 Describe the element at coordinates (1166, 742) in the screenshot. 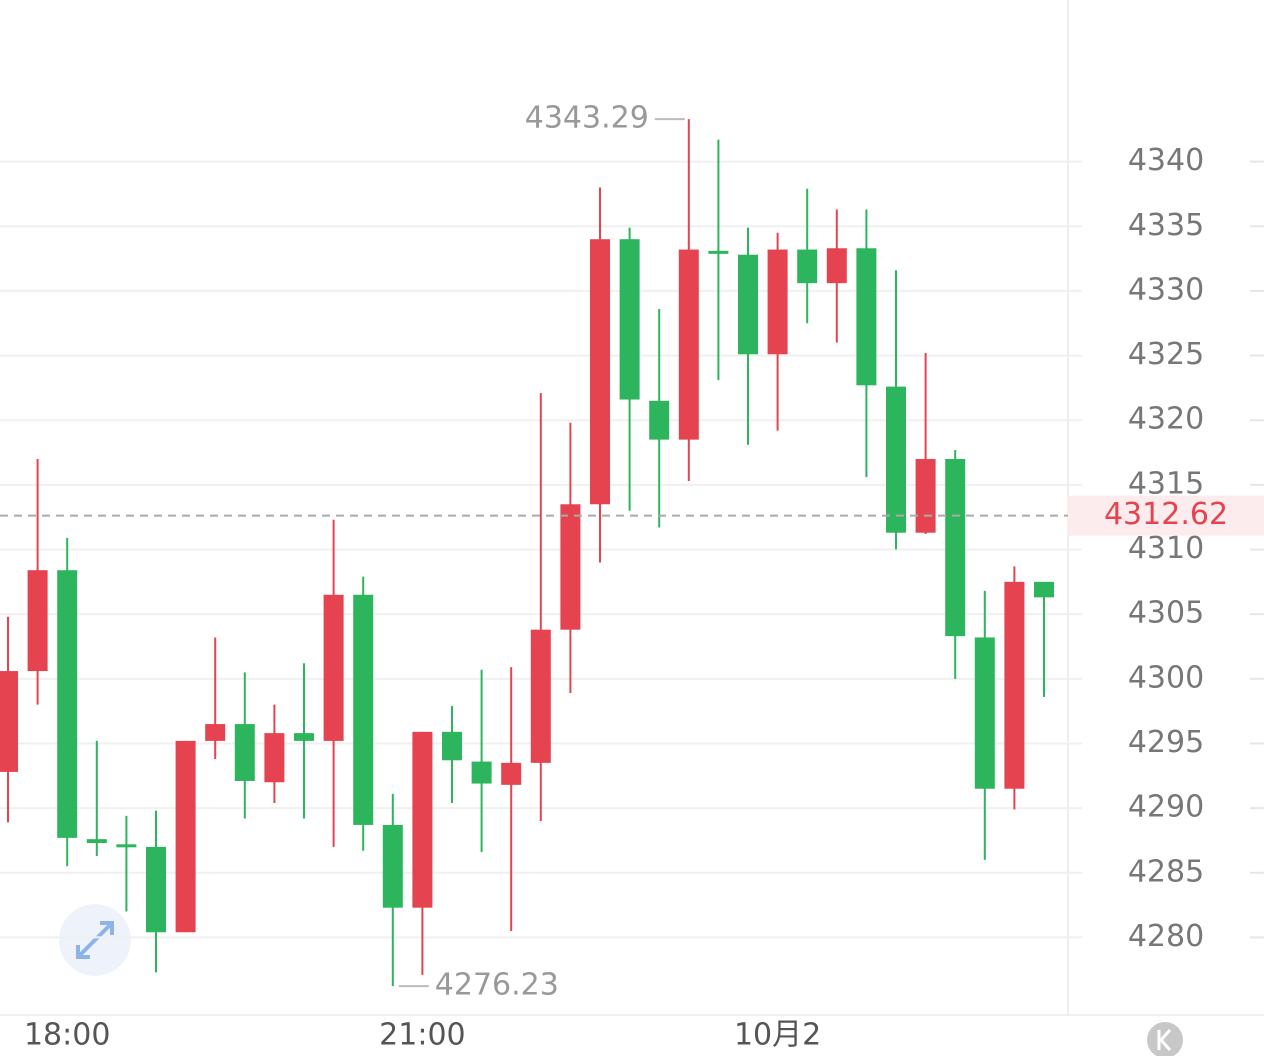

I see `y-tick-label: 4295` at that location.